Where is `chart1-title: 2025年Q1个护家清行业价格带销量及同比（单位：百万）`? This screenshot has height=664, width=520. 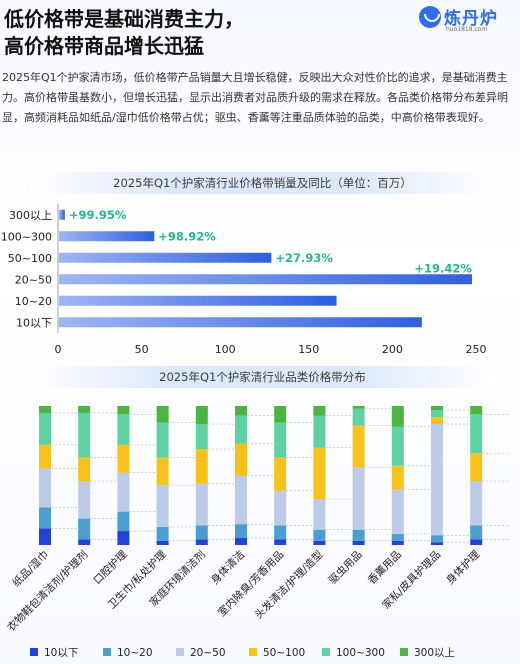
chart1-title: 2025年Q1个护家清行业价格带销量及同比（单位：百万） is located at coordinates (262, 183).